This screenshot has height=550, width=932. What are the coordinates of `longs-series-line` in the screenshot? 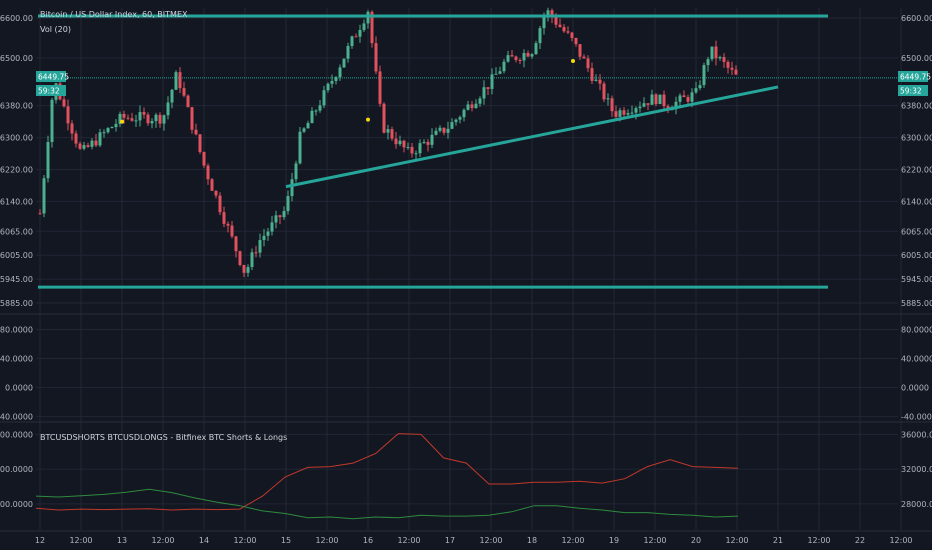 It's located at (387, 504).